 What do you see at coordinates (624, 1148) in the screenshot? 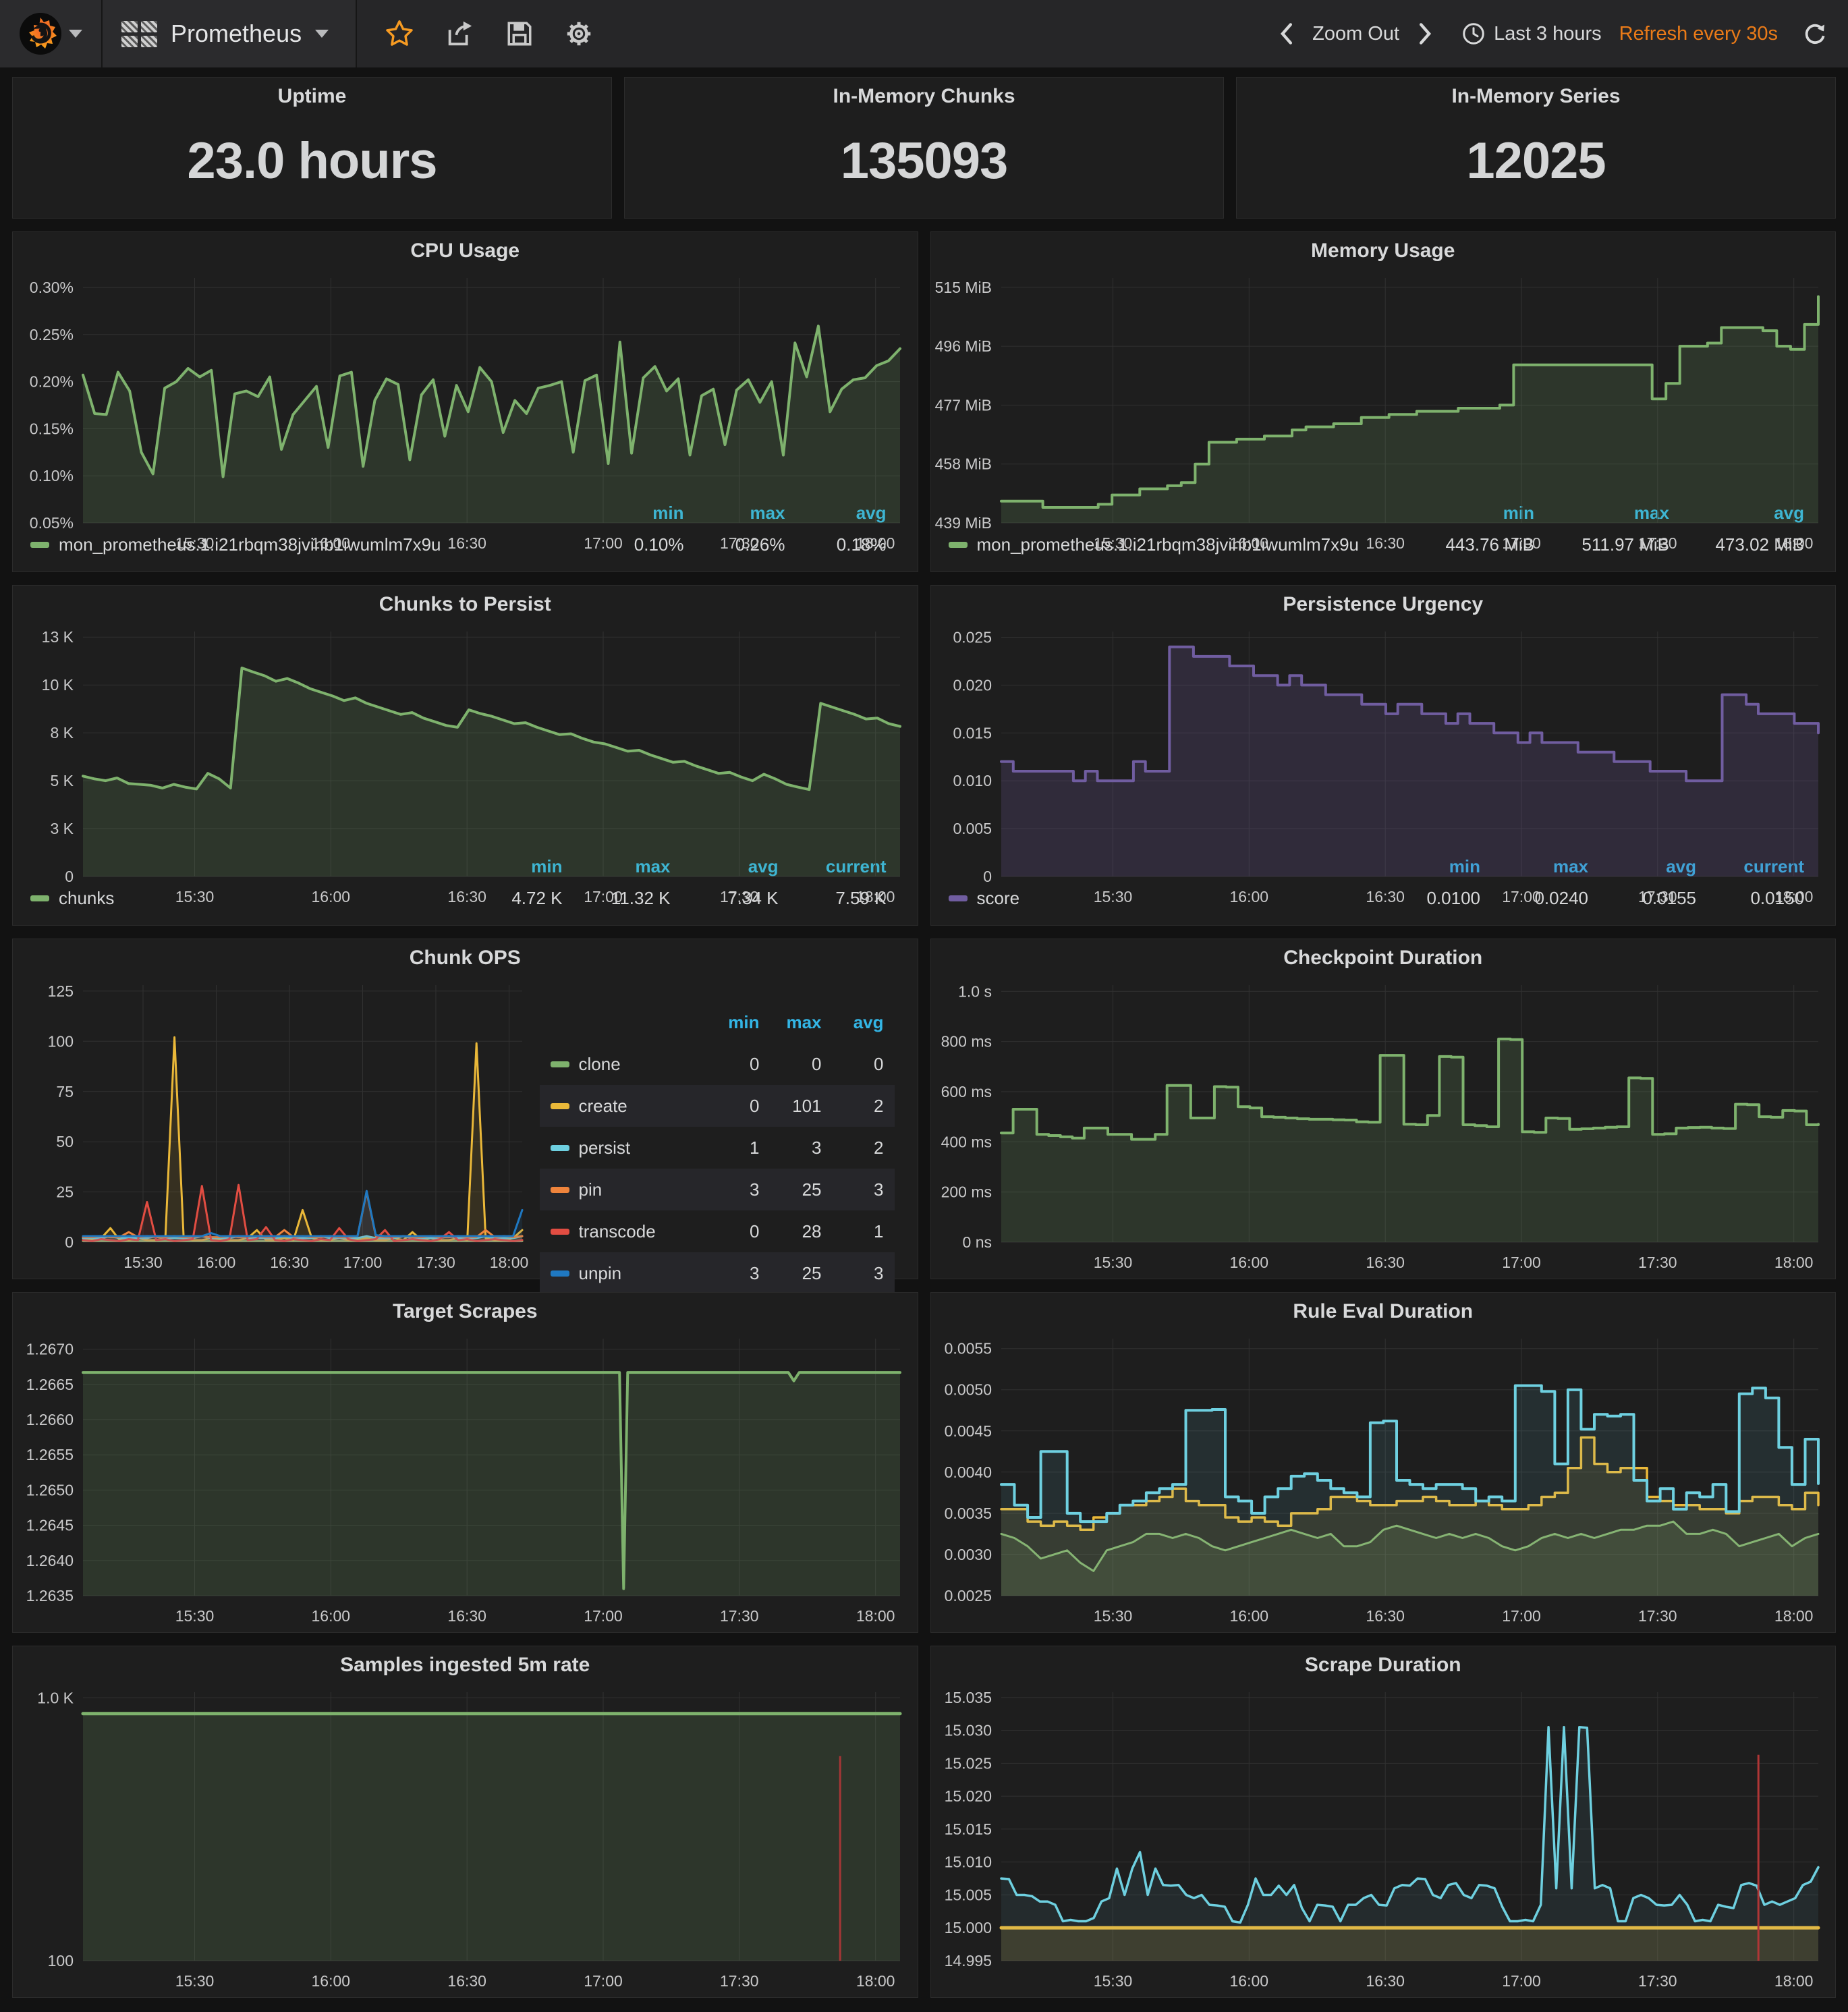
I see `legend-series-toggle: persist` at bounding box center [624, 1148].